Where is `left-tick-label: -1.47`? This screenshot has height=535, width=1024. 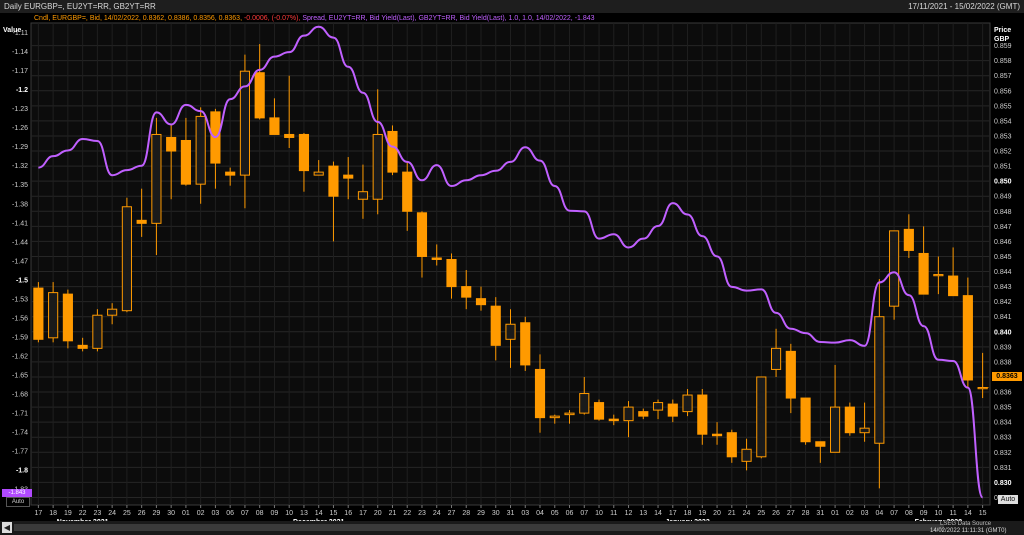 left-tick-label: -1.47 is located at coordinates (20, 261).